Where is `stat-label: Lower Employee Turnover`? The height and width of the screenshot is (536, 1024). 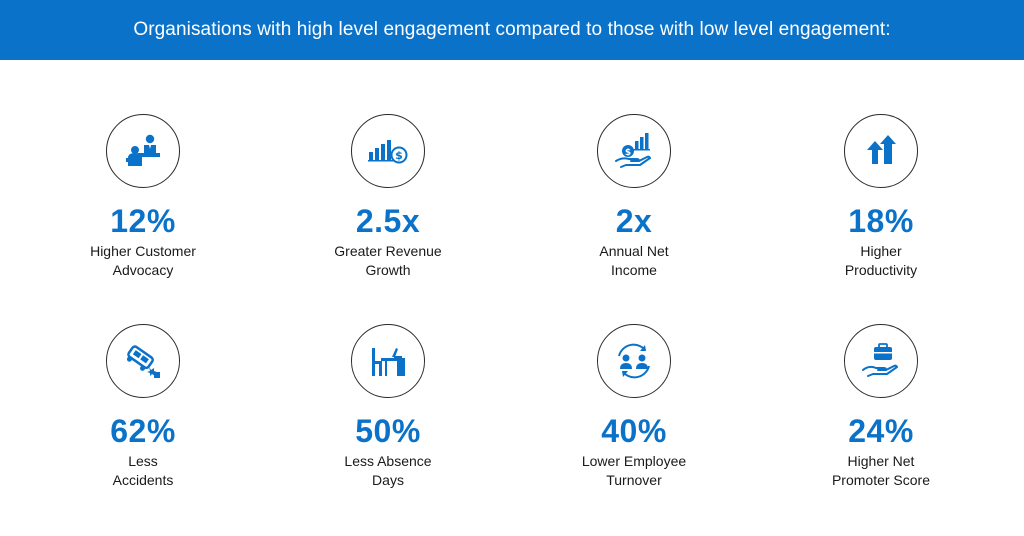 stat-label: Lower Employee Turnover is located at coordinates (634, 470).